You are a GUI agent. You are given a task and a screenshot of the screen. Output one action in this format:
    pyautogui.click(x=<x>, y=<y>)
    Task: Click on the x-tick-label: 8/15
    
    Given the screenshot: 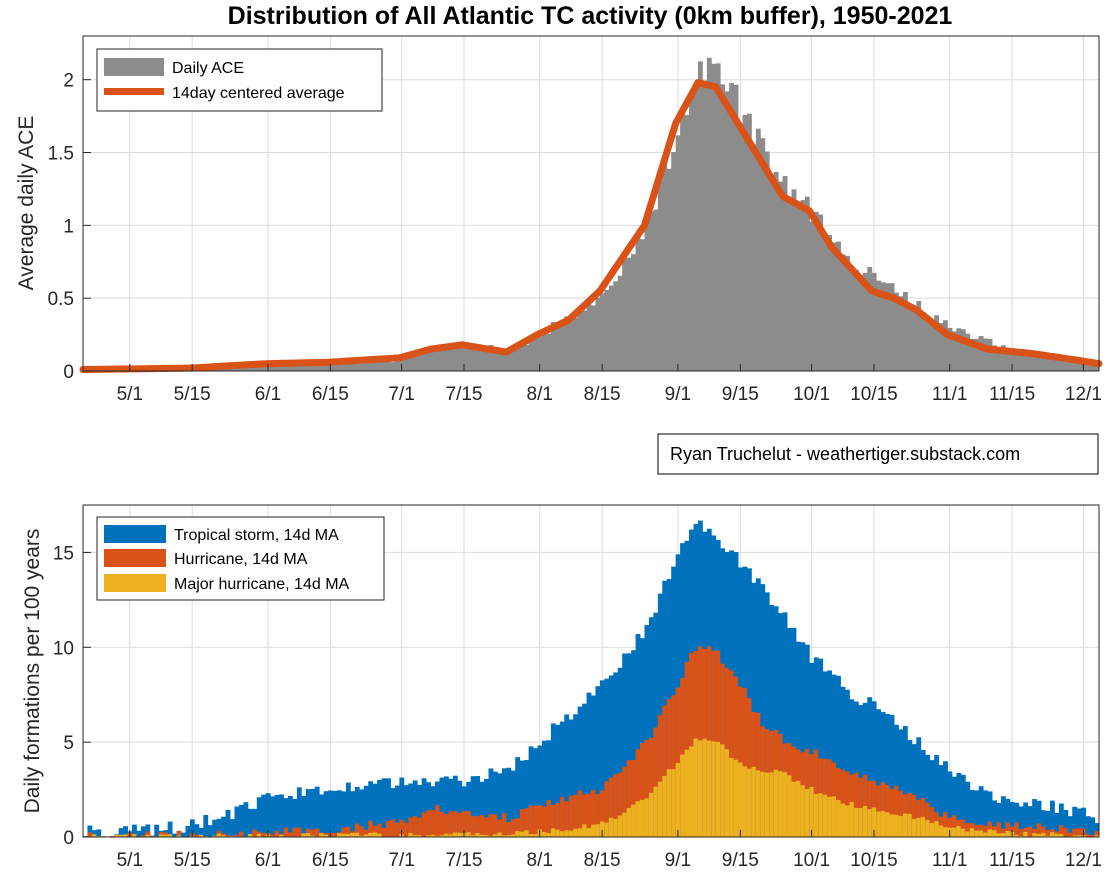 What is the action you would take?
    pyautogui.click(x=602, y=394)
    